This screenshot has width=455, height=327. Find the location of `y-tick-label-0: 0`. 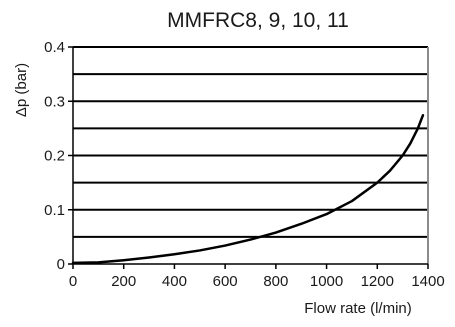

y-tick-label-0: 0 is located at coordinates (61, 264).